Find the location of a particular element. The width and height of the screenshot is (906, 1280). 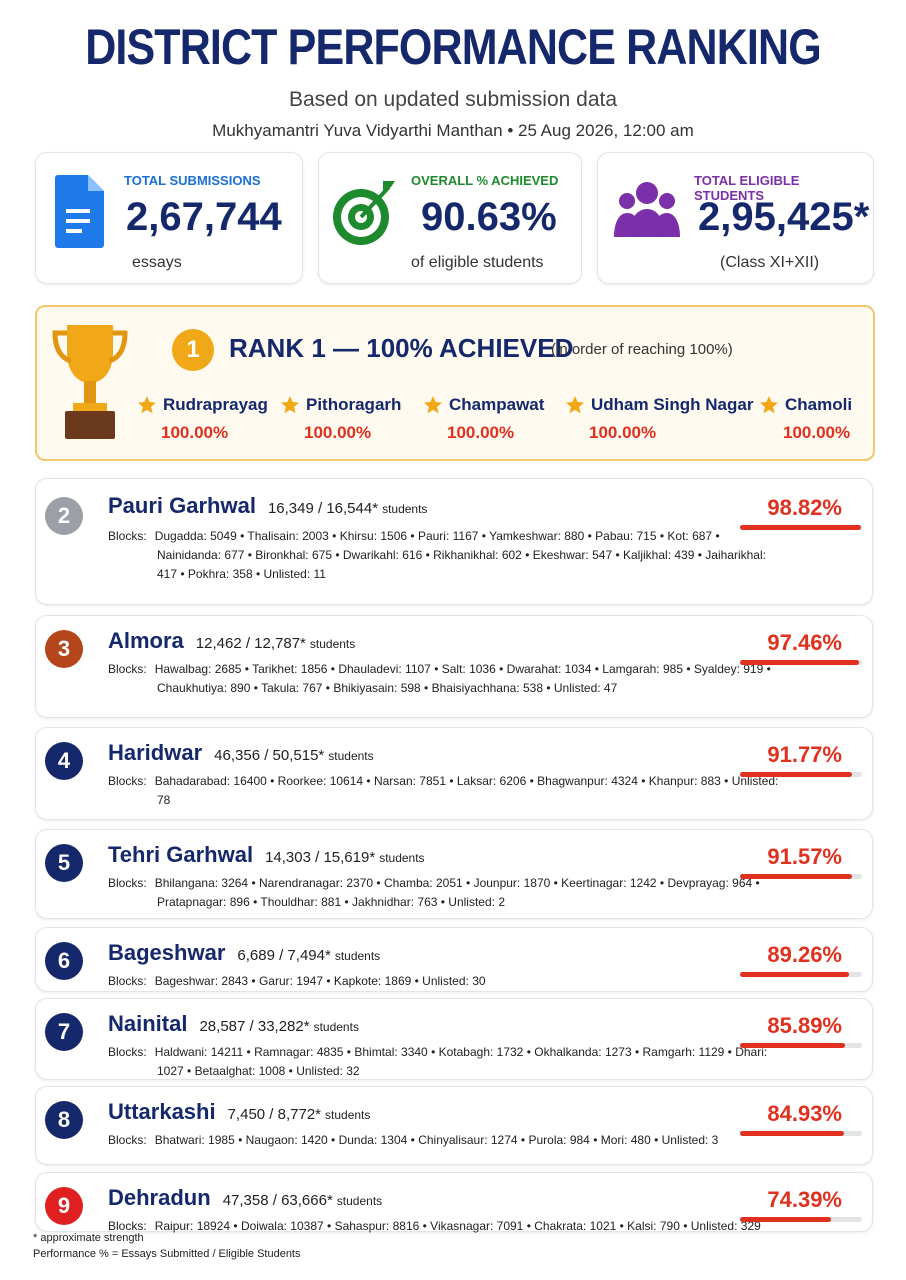

block: Bhikiyasain: 598 is located at coordinates (371, 688).